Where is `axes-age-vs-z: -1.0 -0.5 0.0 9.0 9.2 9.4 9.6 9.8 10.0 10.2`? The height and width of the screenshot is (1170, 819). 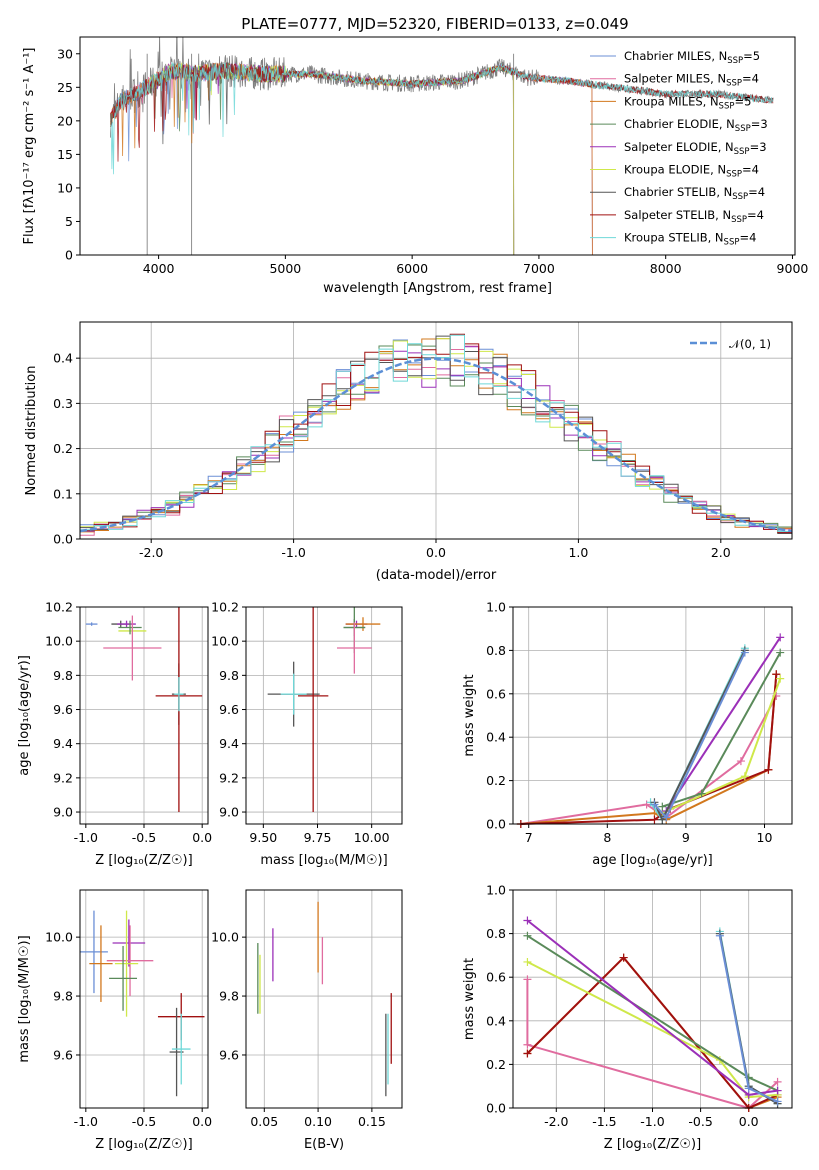 axes-age-vs-z: -1.0 -0.5 0.0 9.0 9.2 9.4 9.6 9.8 10.0 10.2 is located at coordinates (128, 723).